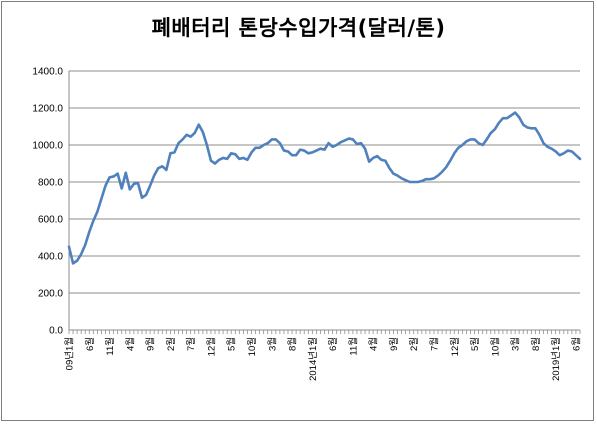 The width and height of the screenshot is (597, 424). Describe the element at coordinates (313, 359) in the screenshot. I see `x-tick-label: 2014년1월` at that location.